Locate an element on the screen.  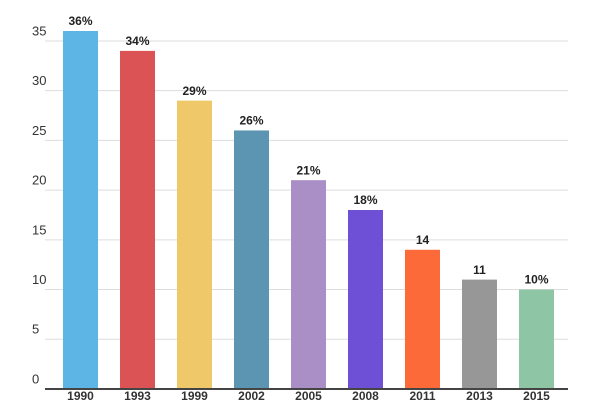
y-tick-label: 20 is located at coordinates (39, 180).